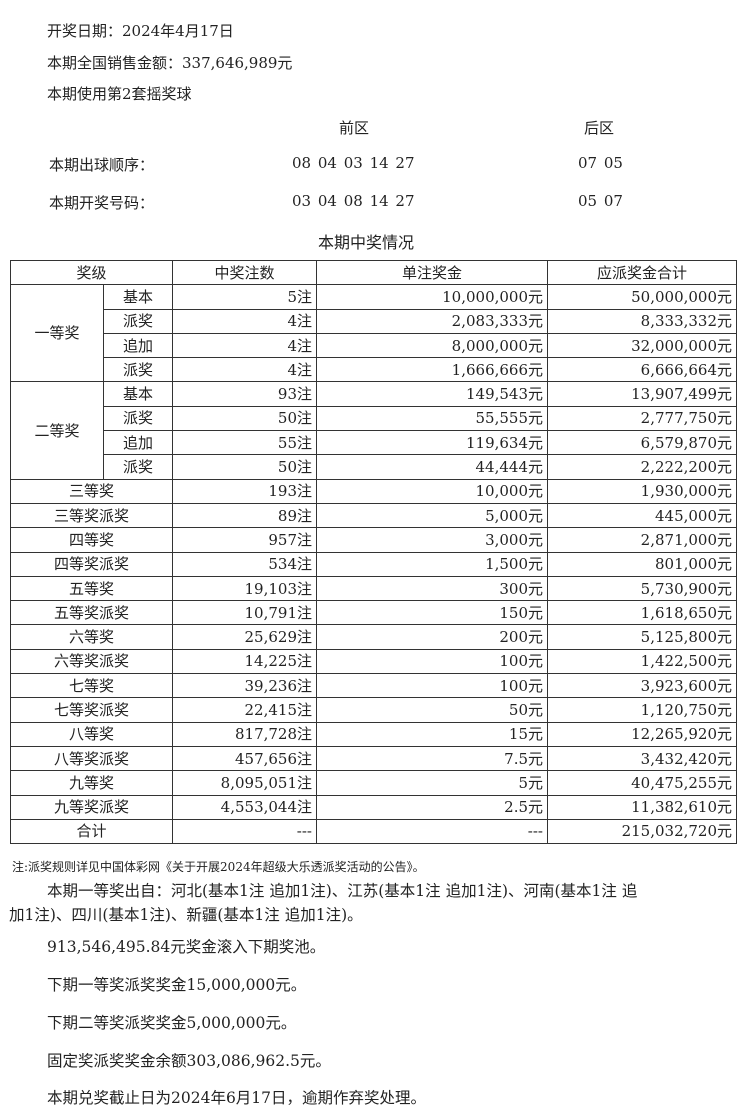 This screenshot has height=1112, width=744. Describe the element at coordinates (245, 807) in the screenshot. I see `winner-count: 4,553,044注` at that location.